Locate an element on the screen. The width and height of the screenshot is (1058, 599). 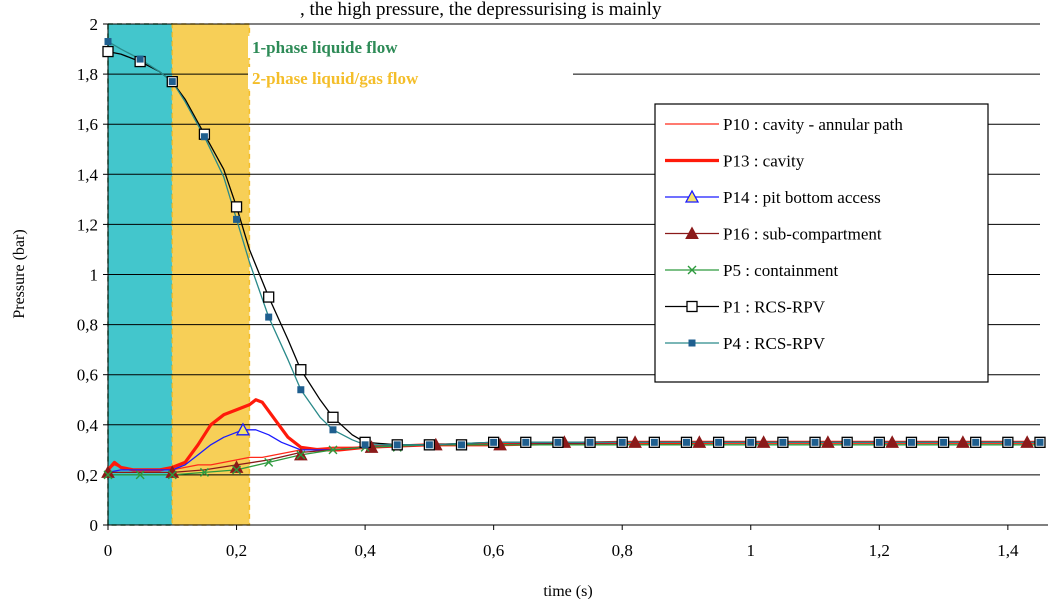
legend-label-7: P4 : RCS-RPV is located at coordinates (774, 343).